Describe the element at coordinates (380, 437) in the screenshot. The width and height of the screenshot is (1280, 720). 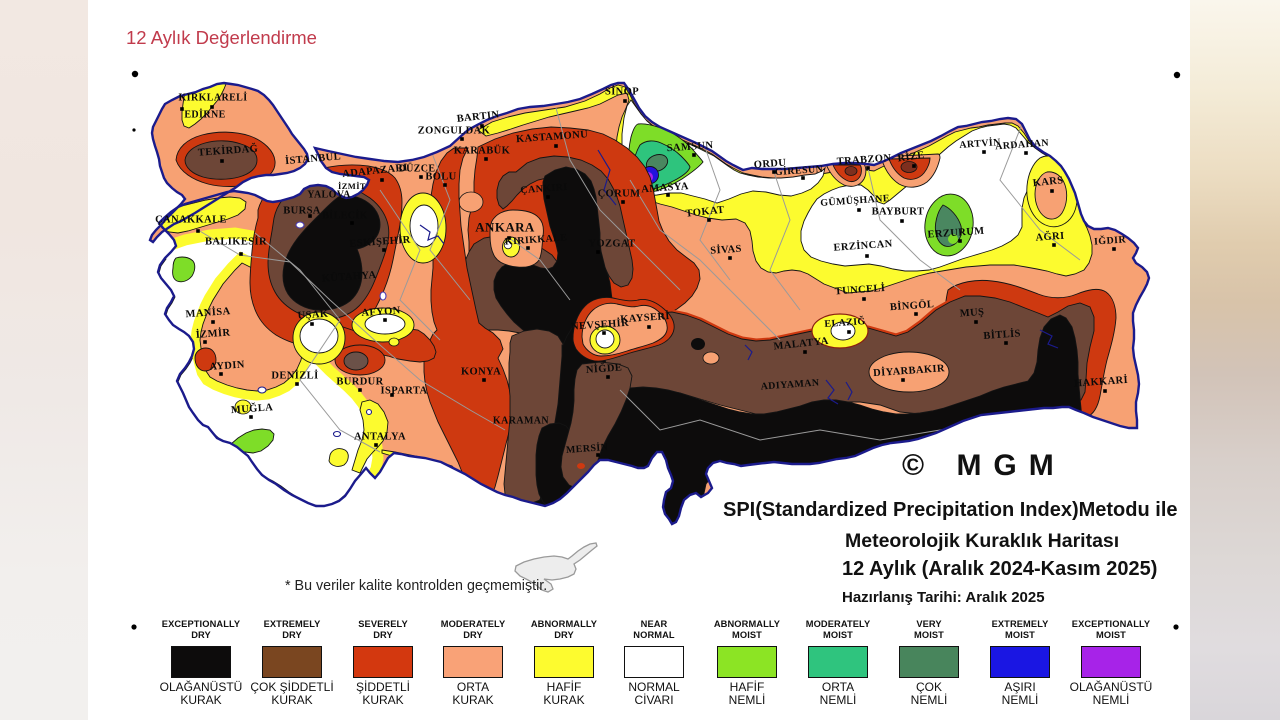
I see `svg-text: ANTALYA` at that location.